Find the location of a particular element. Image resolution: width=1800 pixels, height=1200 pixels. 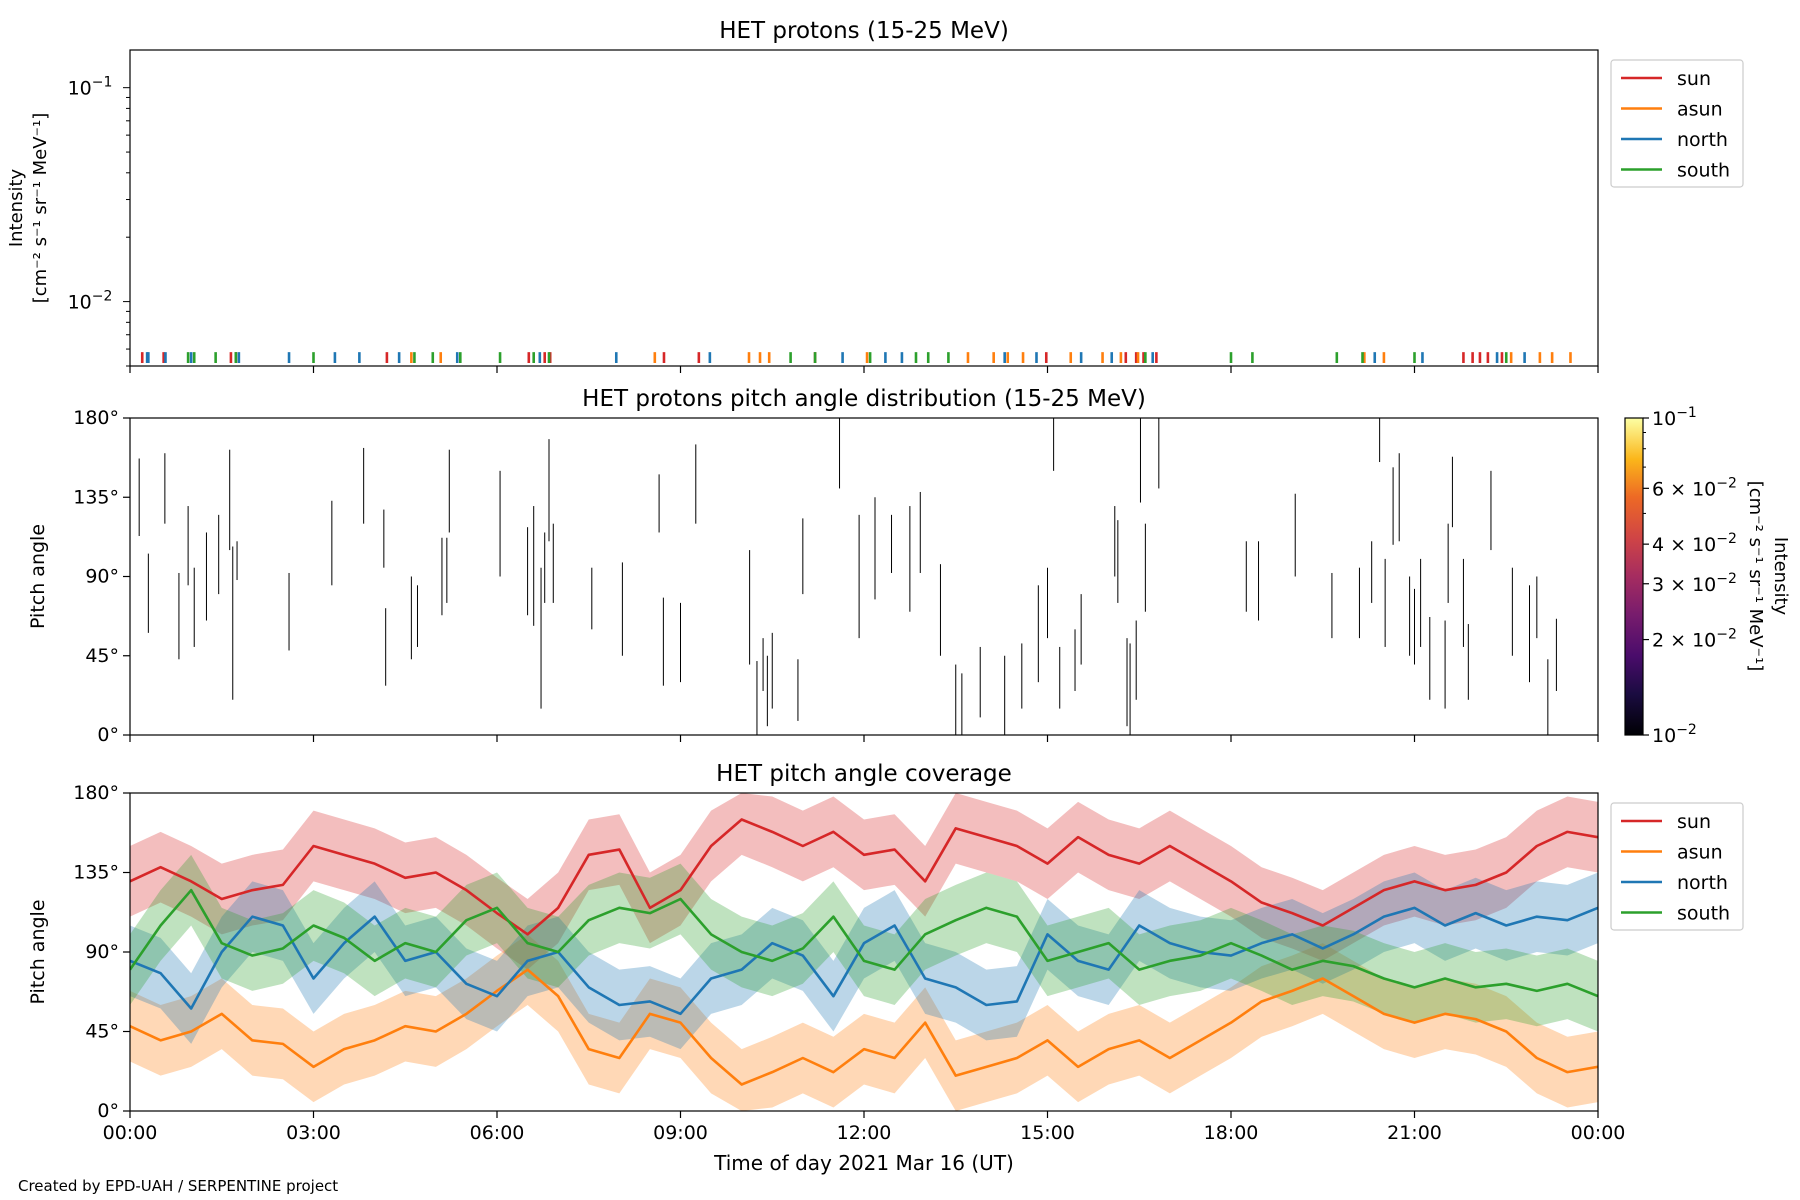

panel3-legend: sun asun north south is located at coordinates (1677, 866).